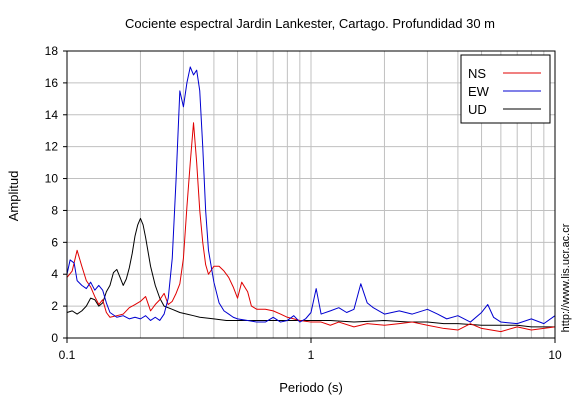 The image size is (580, 400). I want to click on legend-label-ns: NS, so click(477, 73).